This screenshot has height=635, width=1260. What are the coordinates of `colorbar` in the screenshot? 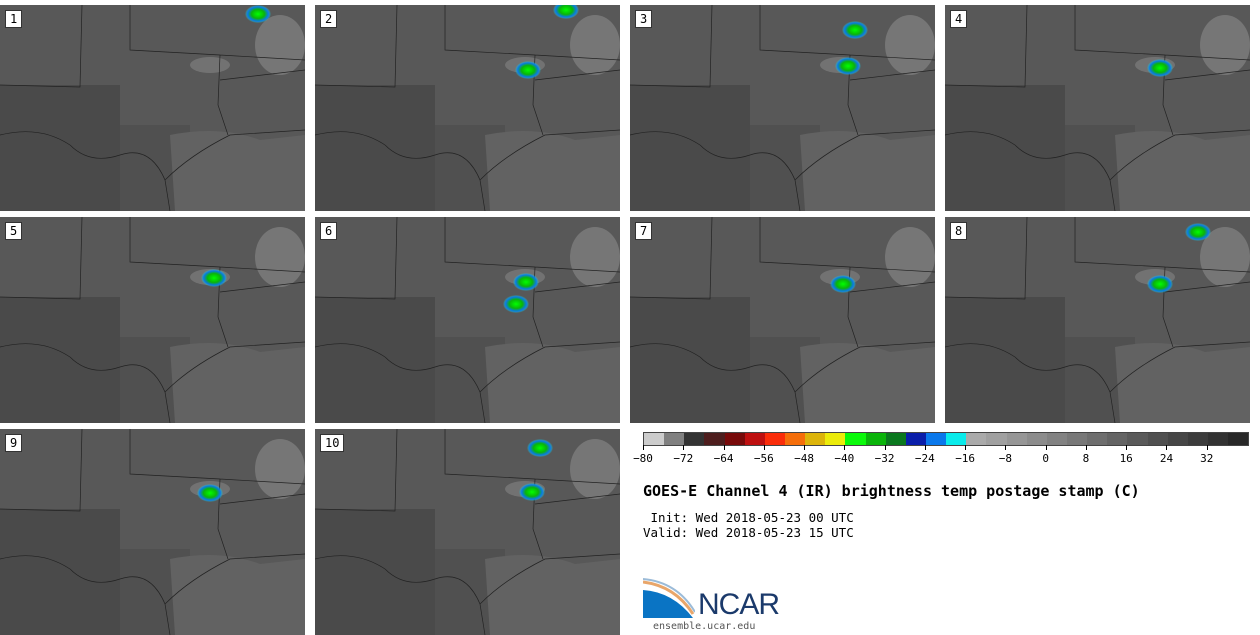 It's located at (946, 439).